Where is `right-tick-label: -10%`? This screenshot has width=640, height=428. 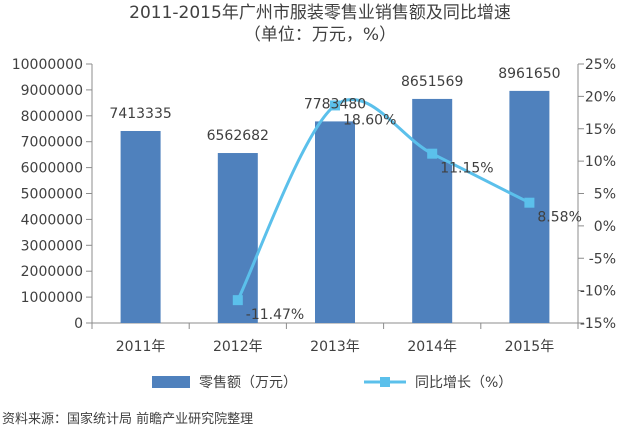
right-tick-label: -10% is located at coordinates (598, 292).